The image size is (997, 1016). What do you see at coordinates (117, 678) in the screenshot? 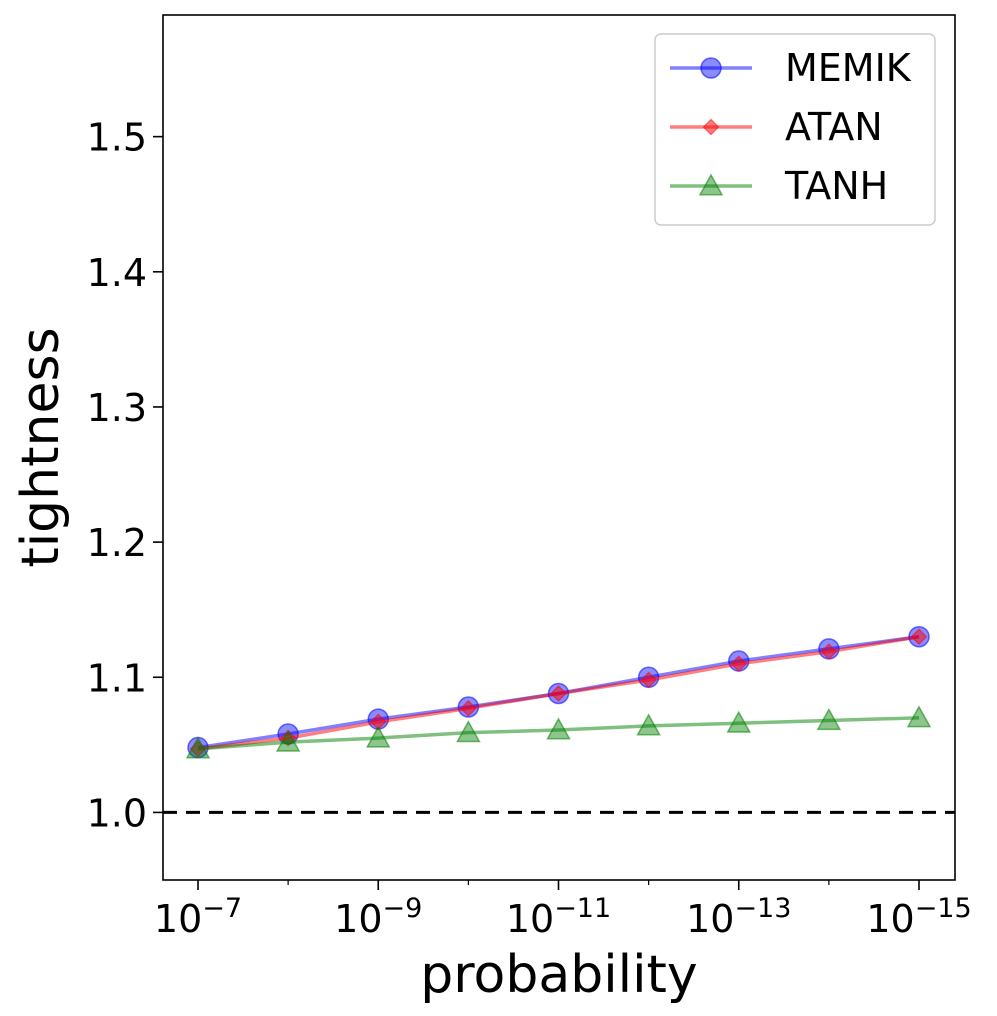
I see `y-tick-label: 1.1` at bounding box center [117, 678].